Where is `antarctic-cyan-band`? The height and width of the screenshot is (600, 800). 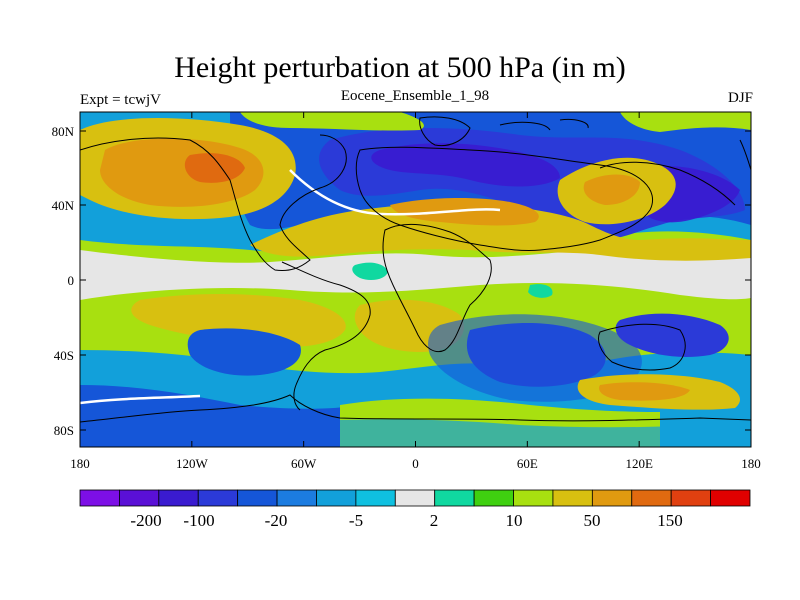 antarctic-cyan-band is located at coordinates (545, 433).